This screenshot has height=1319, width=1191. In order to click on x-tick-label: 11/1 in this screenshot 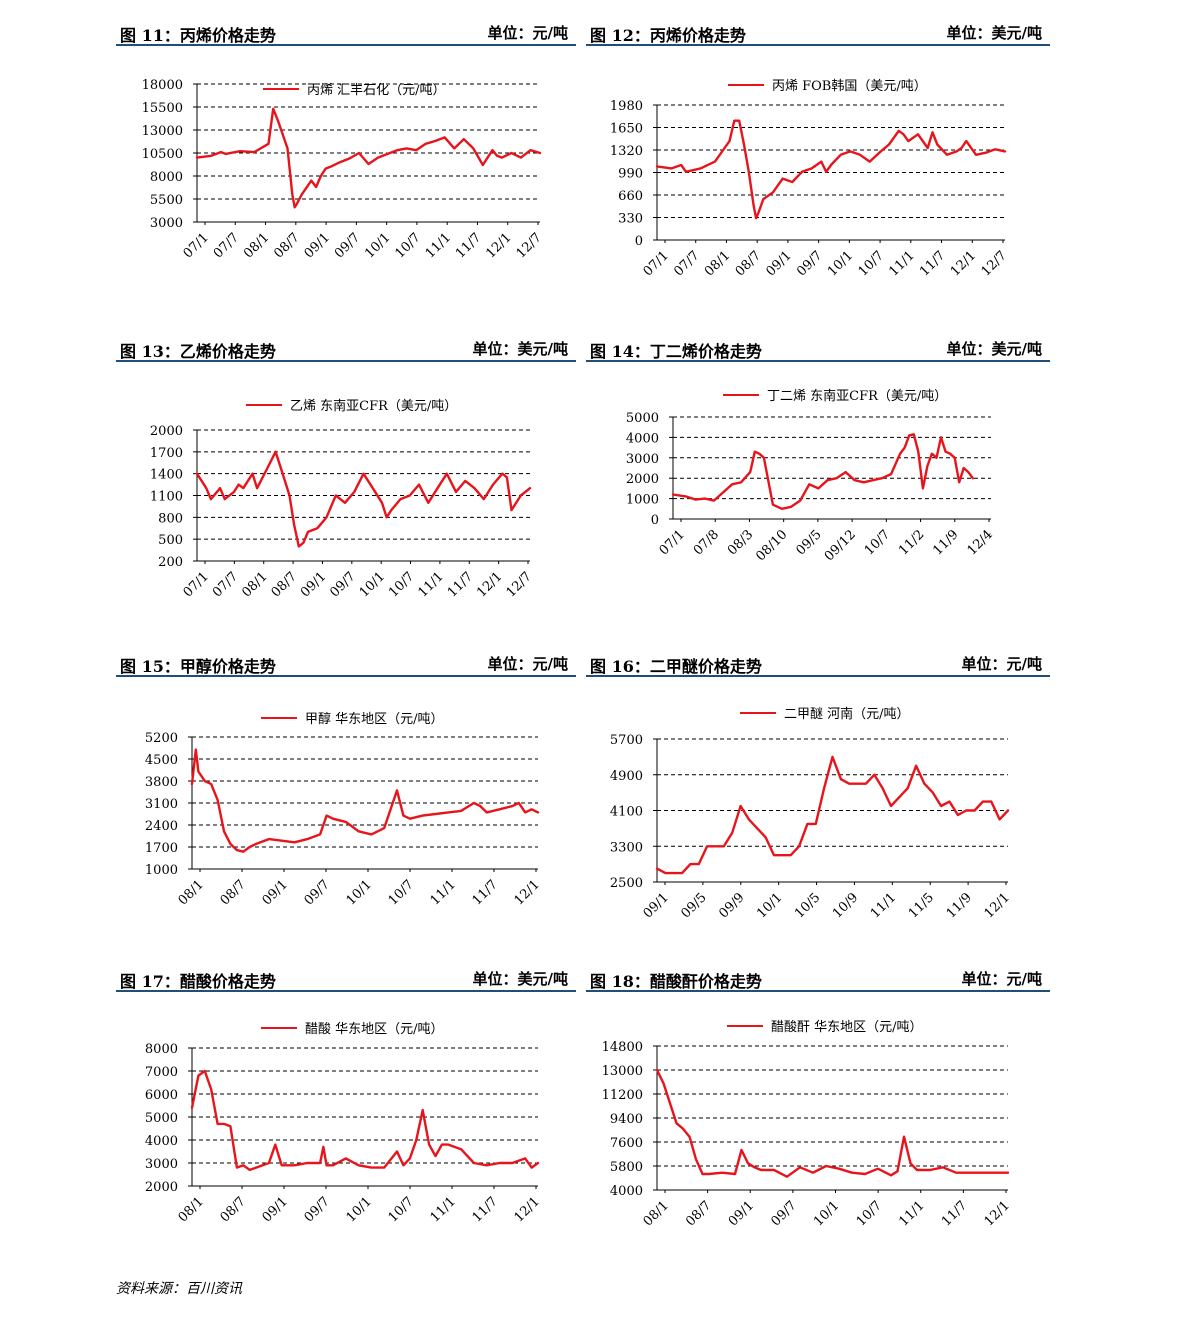, I will do `click(911, 1213)`.